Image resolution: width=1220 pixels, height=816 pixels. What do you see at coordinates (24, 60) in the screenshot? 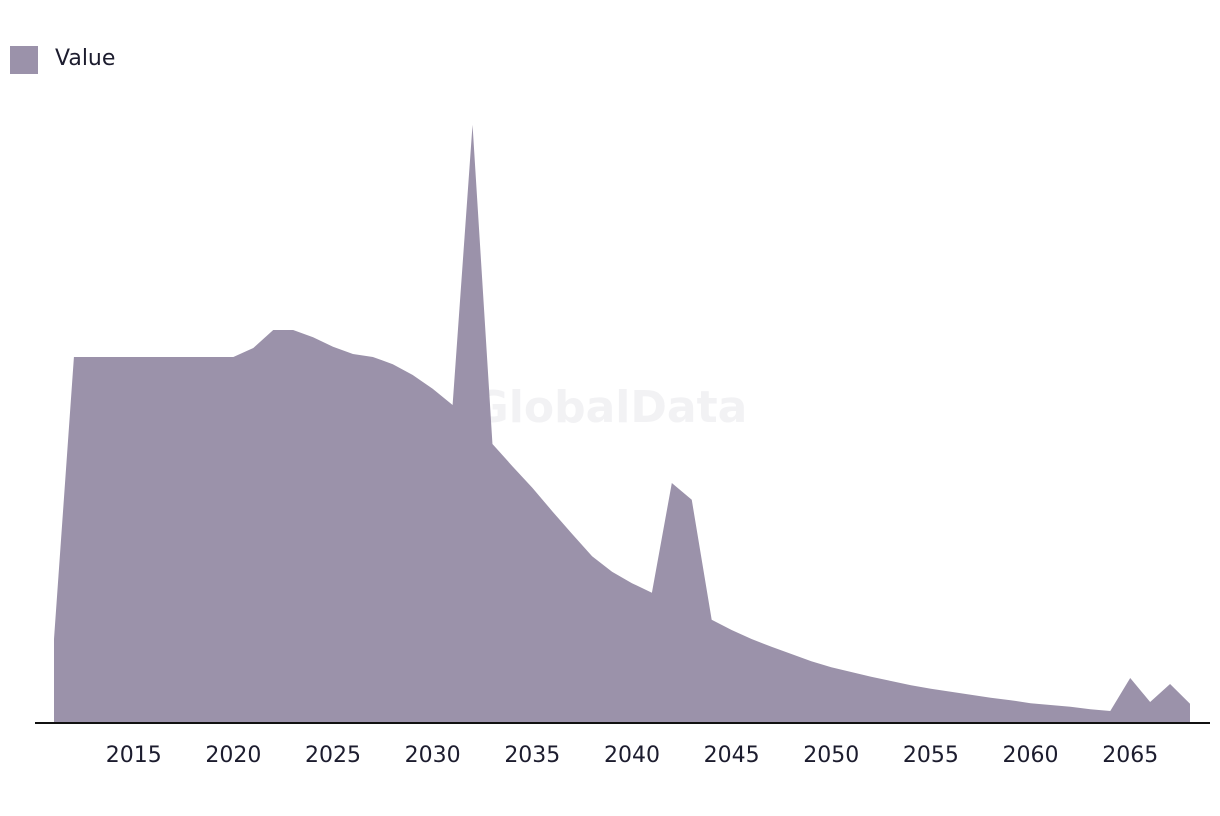
I see `legend-swatch` at bounding box center [24, 60].